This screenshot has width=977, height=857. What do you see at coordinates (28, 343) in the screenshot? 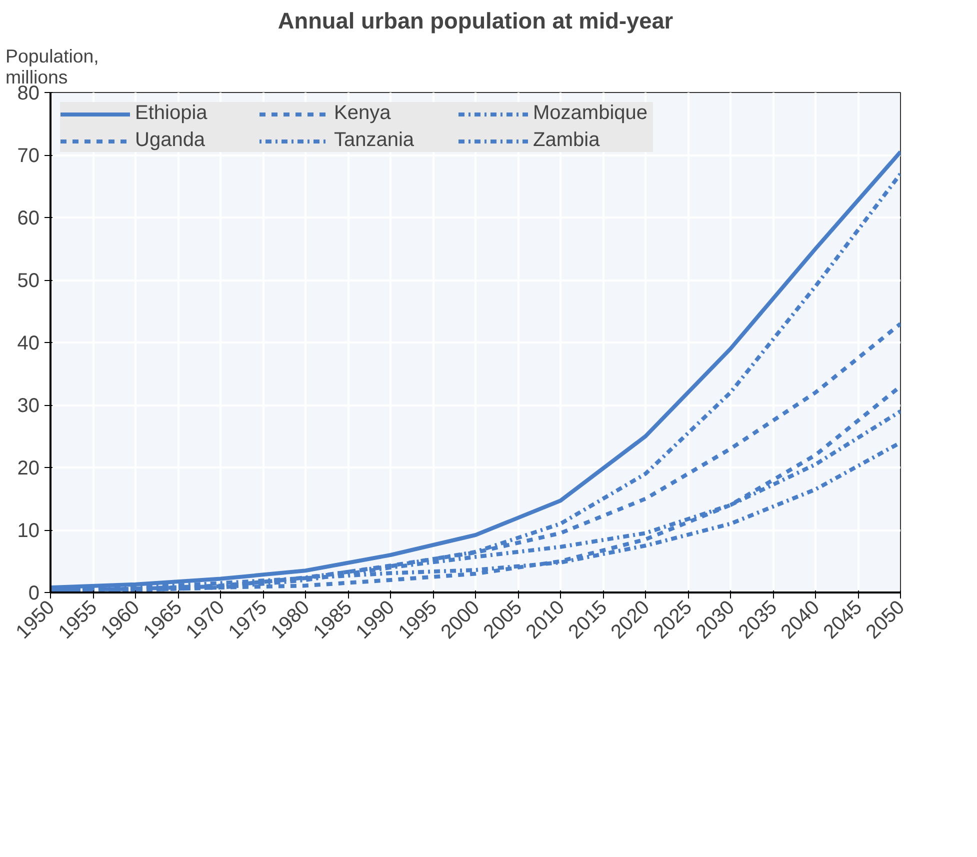
I see `y-tick-label: 40` at bounding box center [28, 343].